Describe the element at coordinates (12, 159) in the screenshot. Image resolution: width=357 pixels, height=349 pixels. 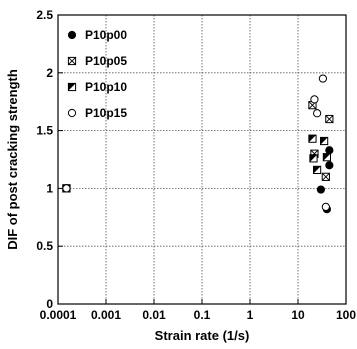
I see `y-axis-label: DIF of post cracking strength` at that location.